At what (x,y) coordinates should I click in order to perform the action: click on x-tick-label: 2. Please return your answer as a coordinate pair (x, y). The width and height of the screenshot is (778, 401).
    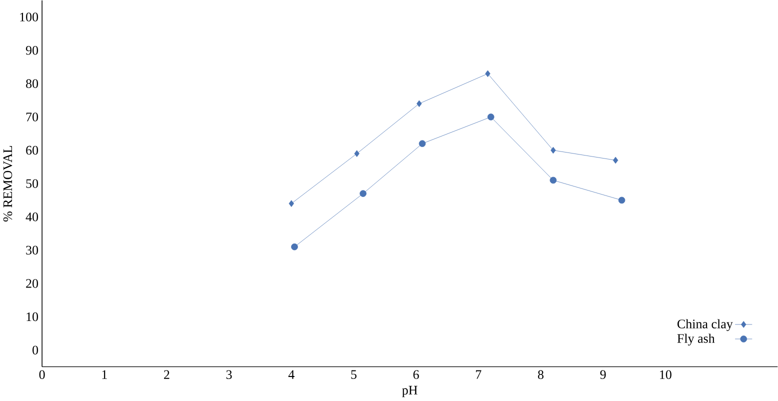
    Looking at the image, I should click on (167, 375).